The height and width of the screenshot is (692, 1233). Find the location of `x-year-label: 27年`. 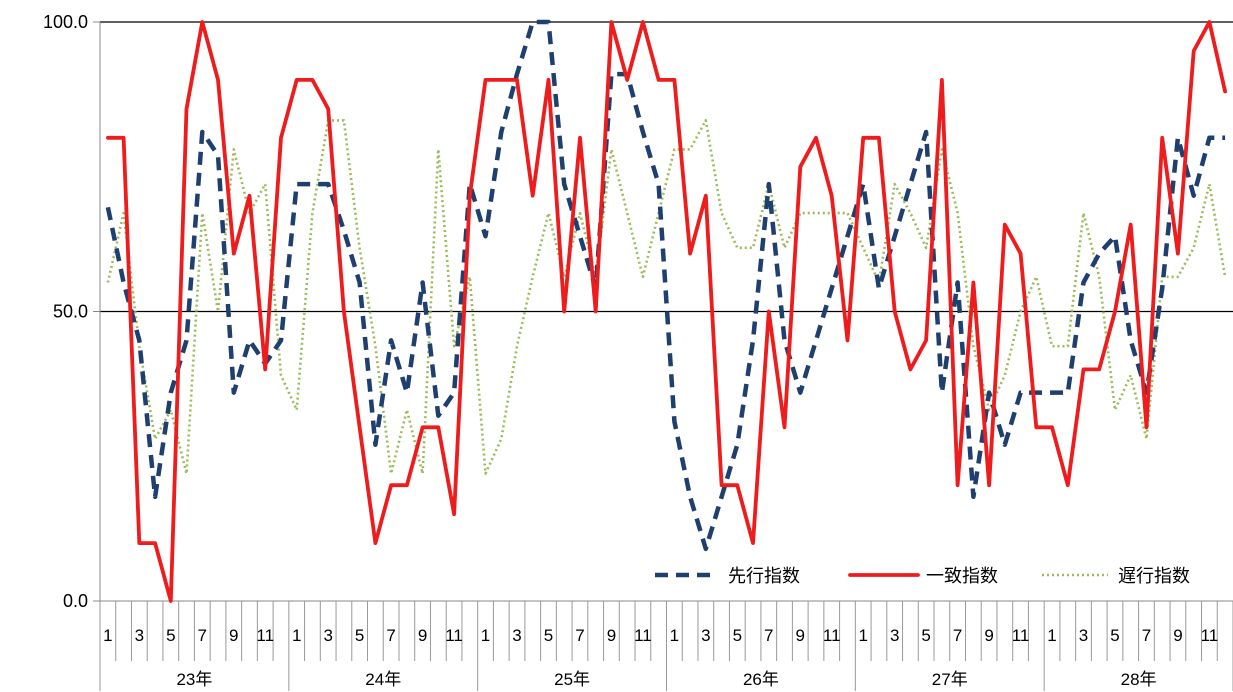

x-year-label: 27年 is located at coordinates (950, 679).